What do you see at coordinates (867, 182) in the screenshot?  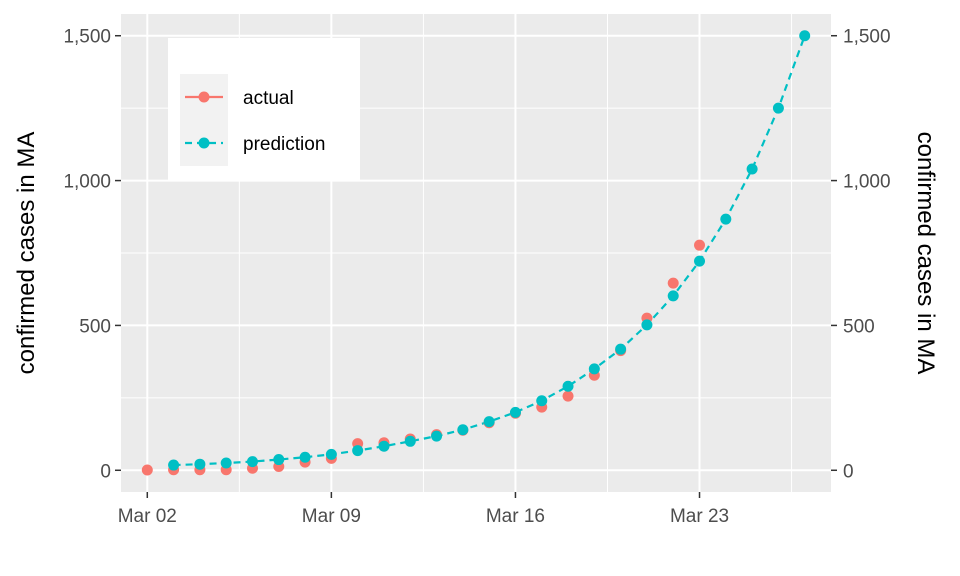 I see `y-tick-label-right: 1,000` at bounding box center [867, 182].